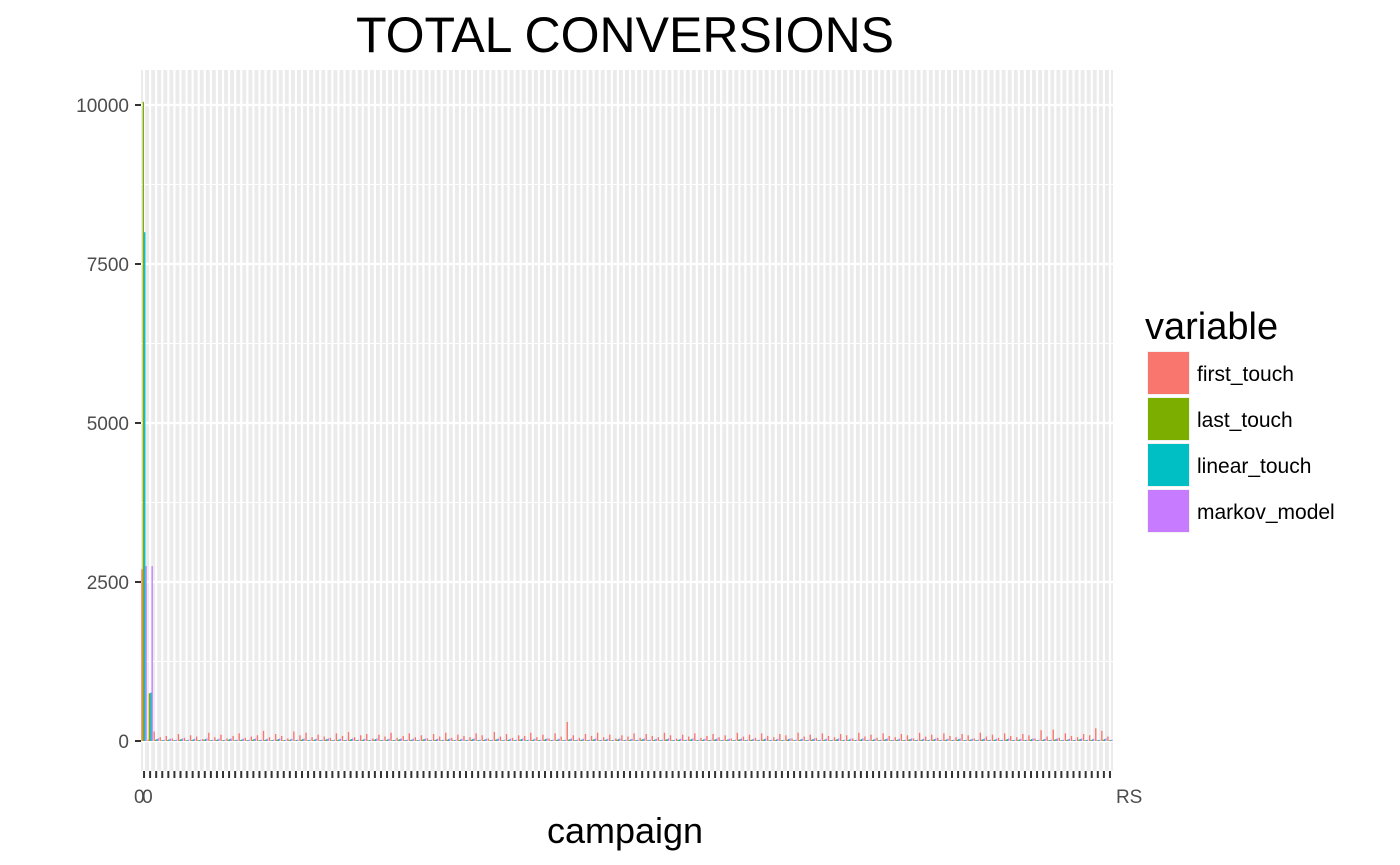  I want to click on x-tick-label-first: 0, so click(139, 797).